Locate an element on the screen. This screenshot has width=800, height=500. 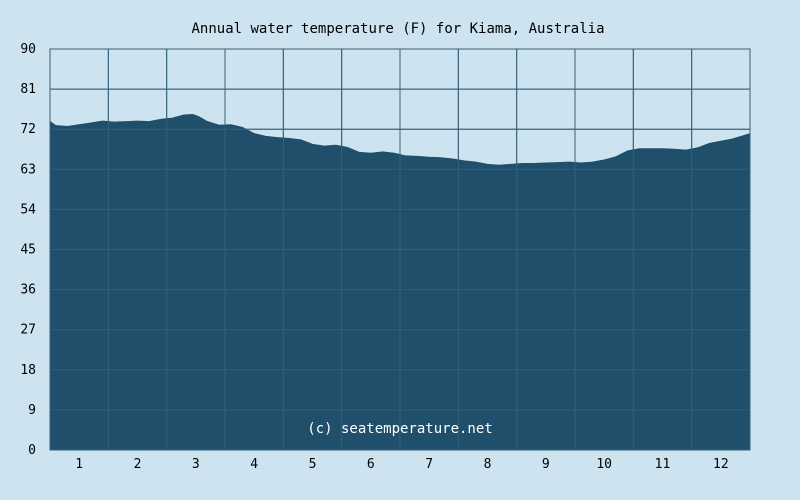
y-axis: 0 9 18 27 36 45 54 63 72 81 90 is located at coordinates (28, 250).